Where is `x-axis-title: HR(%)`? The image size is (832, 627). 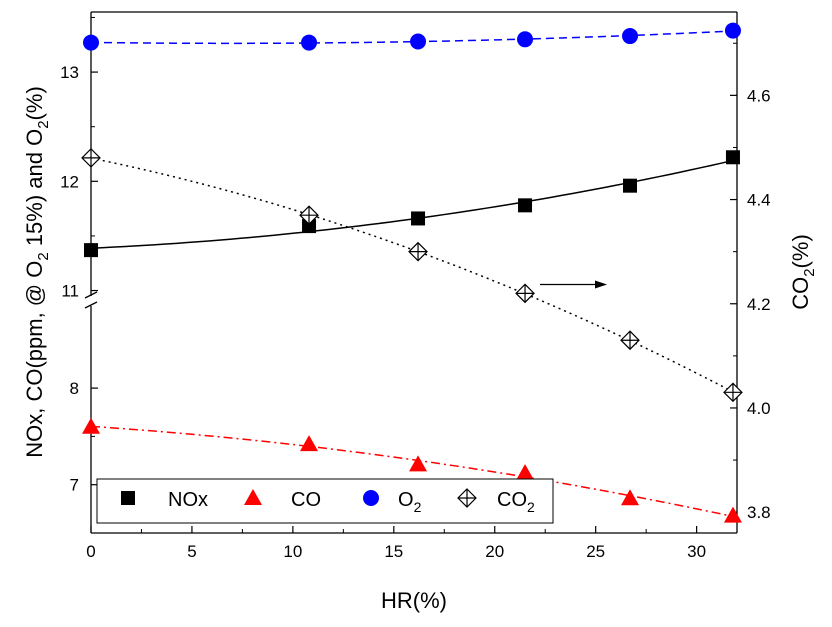 x-axis-title: HR(%) is located at coordinates (414, 600).